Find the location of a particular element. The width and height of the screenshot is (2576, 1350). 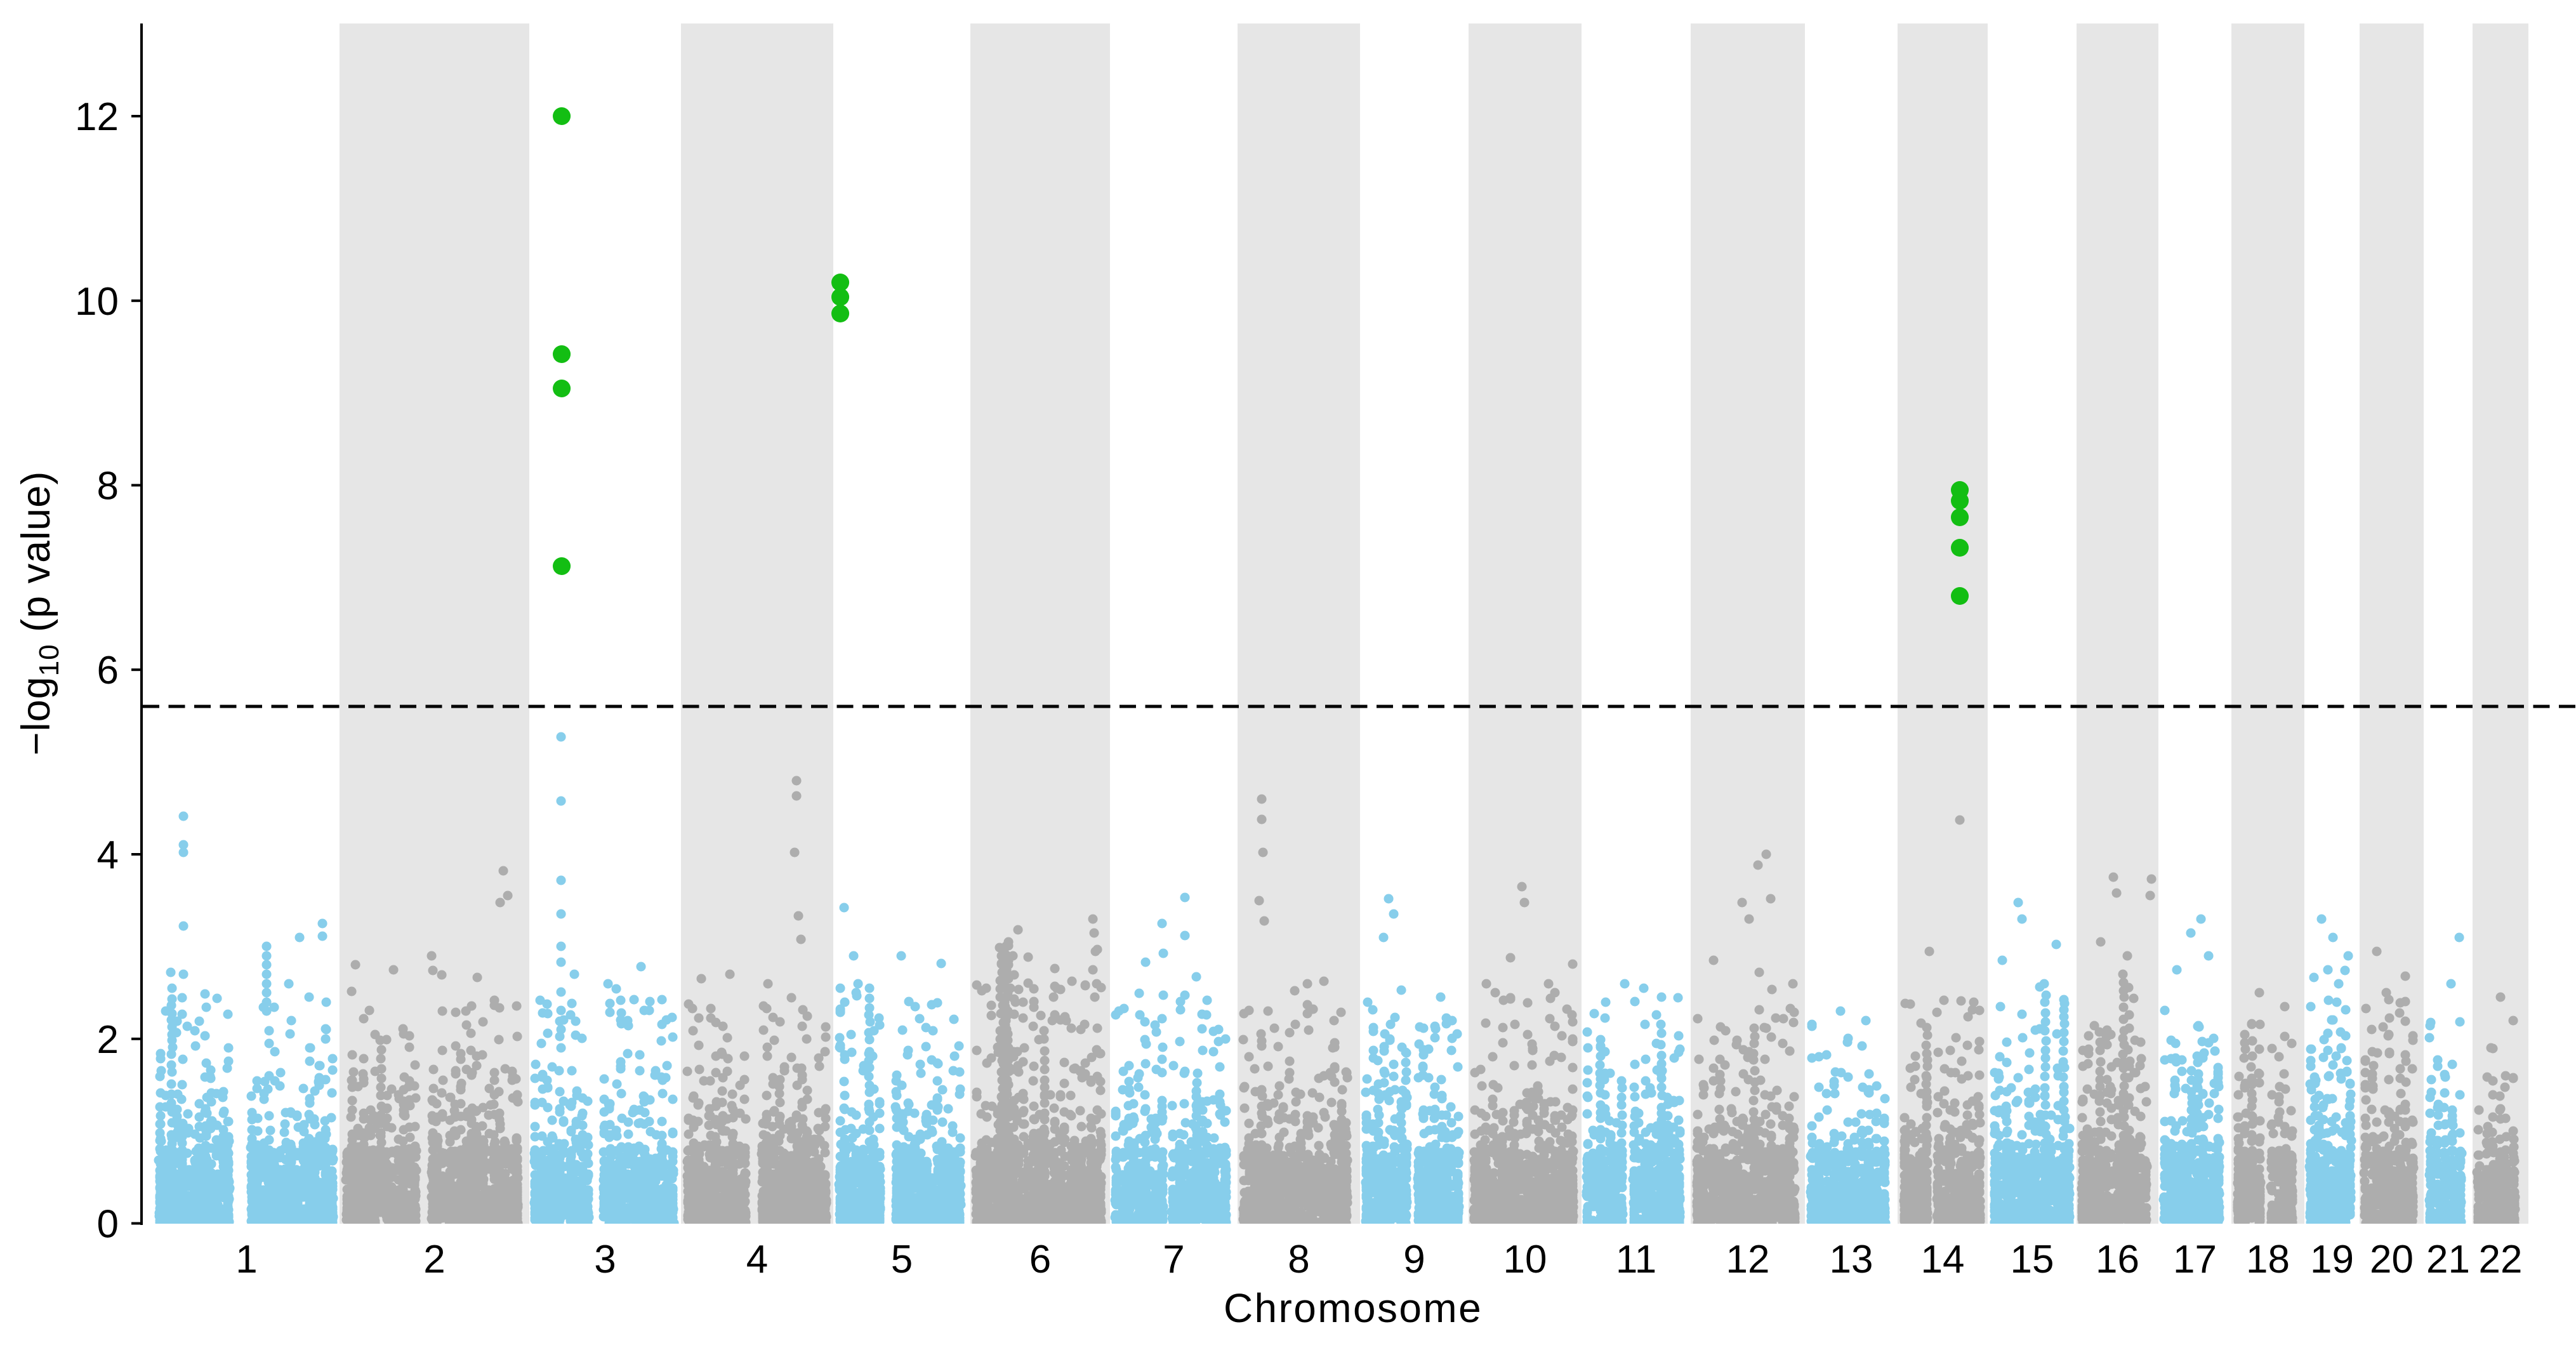

svg-text: 0 is located at coordinates (108, 1225).